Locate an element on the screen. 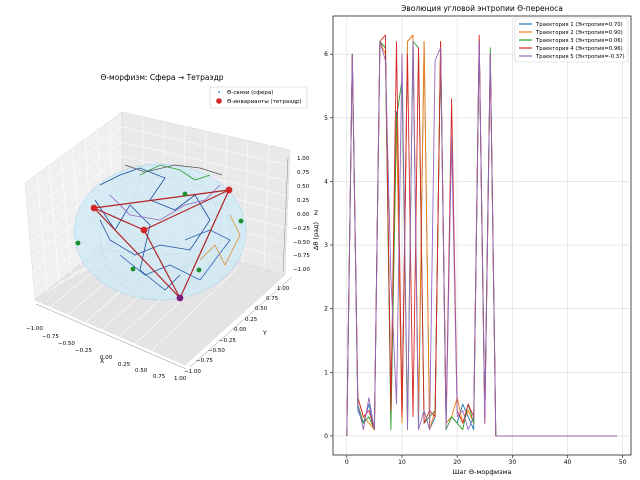 This screenshot has width=640, height=480. x-tick-label: 40 is located at coordinates (568, 462).